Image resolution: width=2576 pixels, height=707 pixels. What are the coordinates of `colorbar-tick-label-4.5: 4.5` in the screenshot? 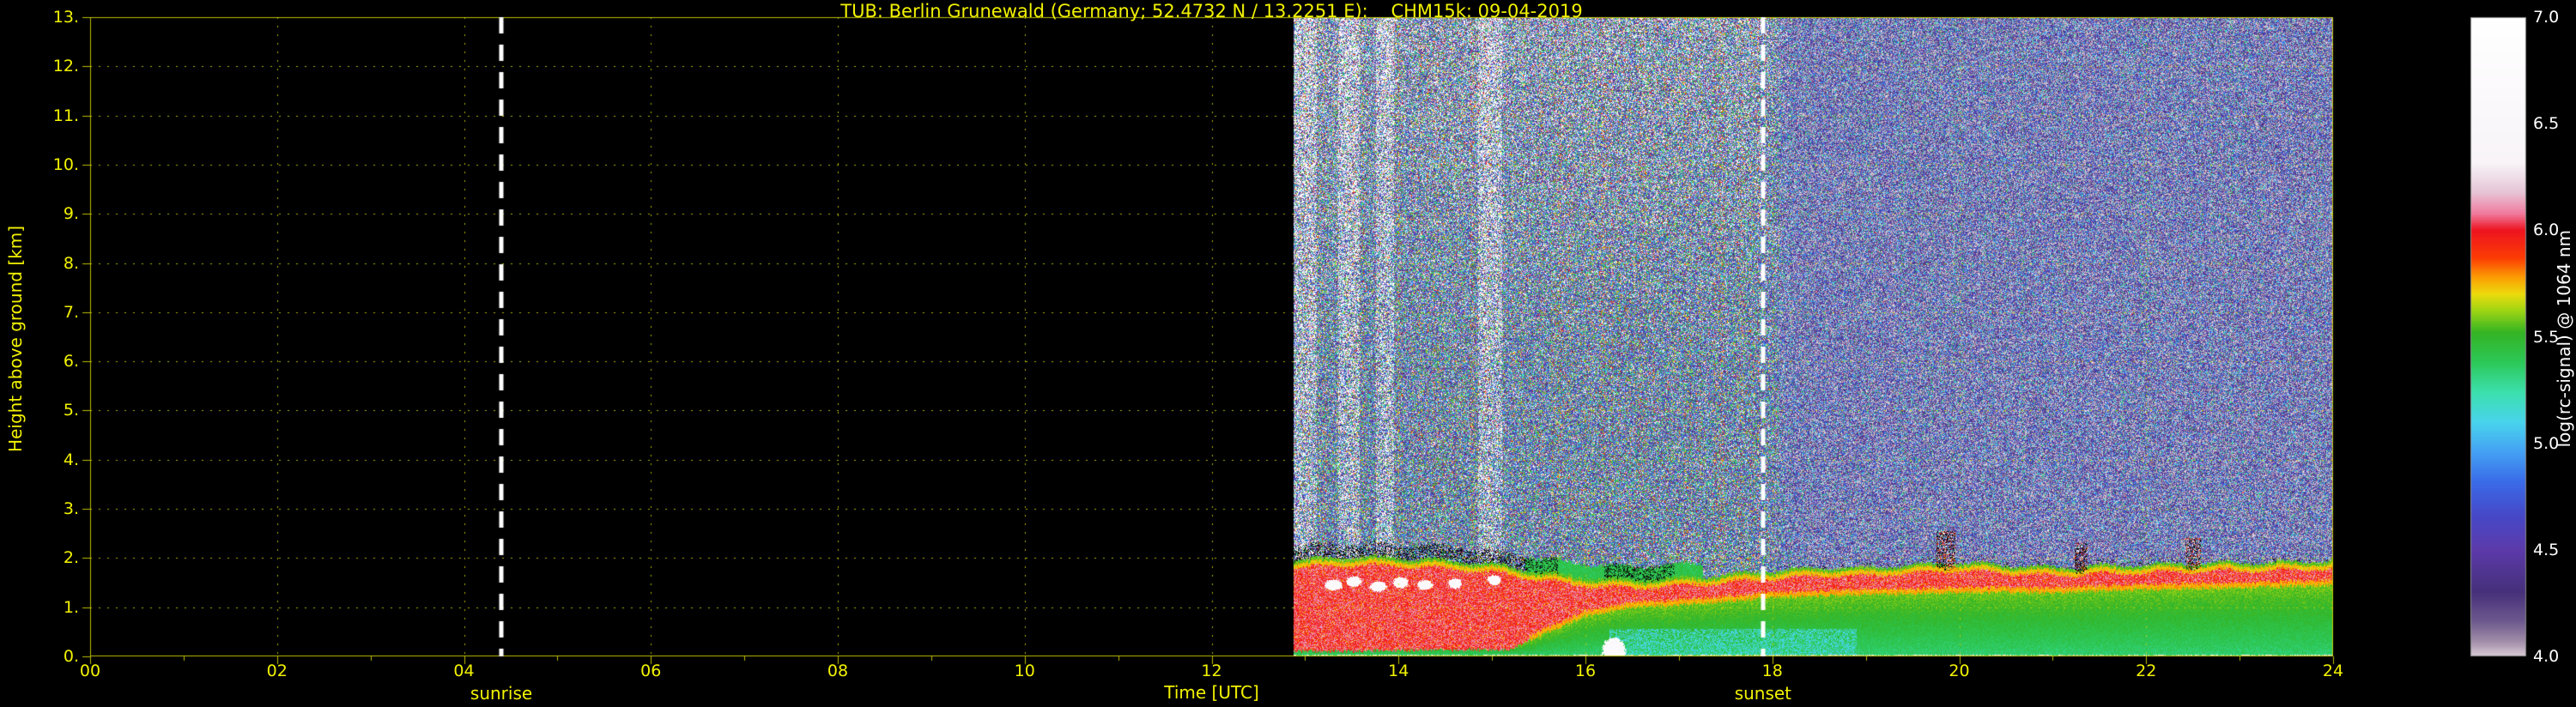 It's located at (2546, 550).